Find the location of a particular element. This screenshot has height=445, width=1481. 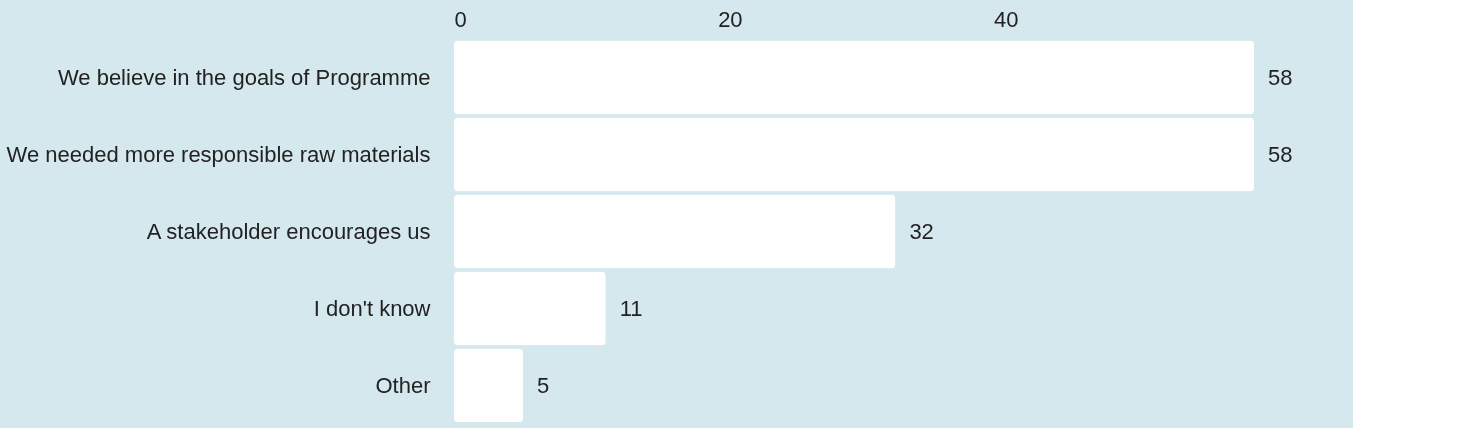

data-label: 32 is located at coordinates (921, 231).